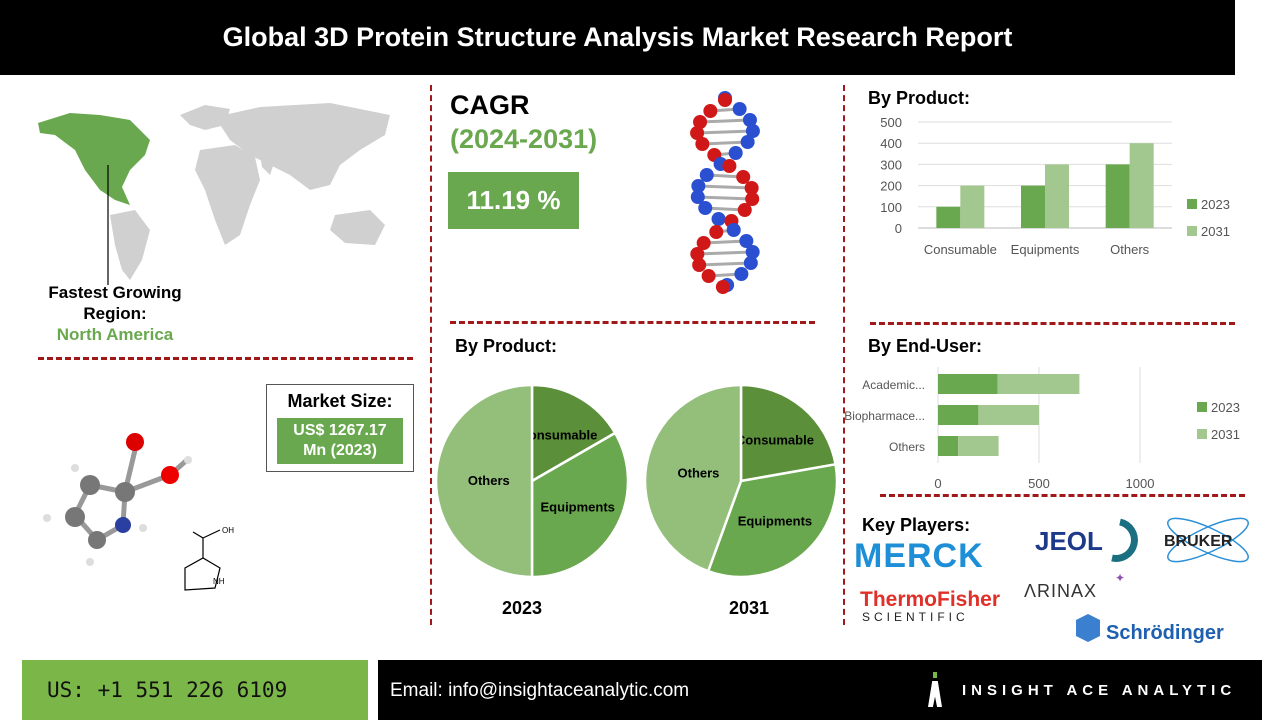  Describe the element at coordinates (1069, 541) in the screenshot. I see `jeol-logo: JEOL` at that location.